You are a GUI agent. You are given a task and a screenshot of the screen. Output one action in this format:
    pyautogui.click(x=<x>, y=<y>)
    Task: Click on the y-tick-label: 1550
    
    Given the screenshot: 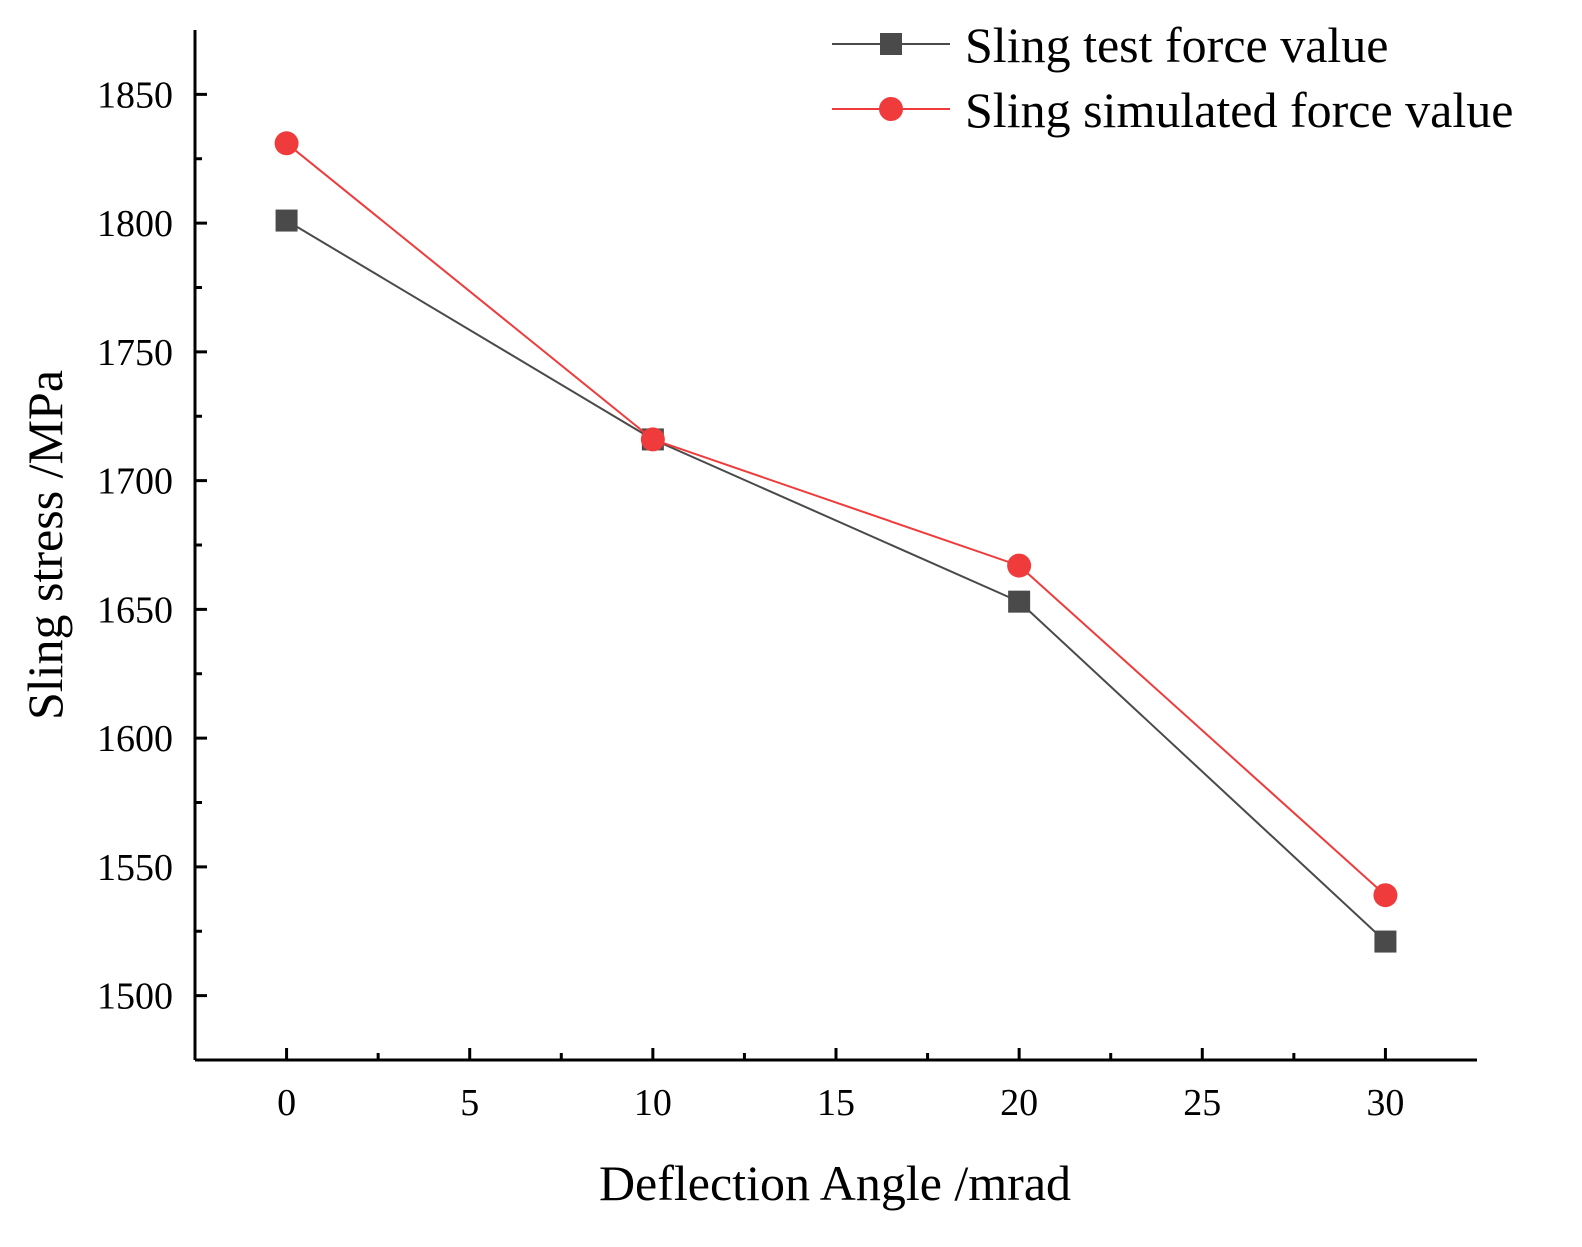 What is the action you would take?
    pyautogui.click(x=135, y=868)
    